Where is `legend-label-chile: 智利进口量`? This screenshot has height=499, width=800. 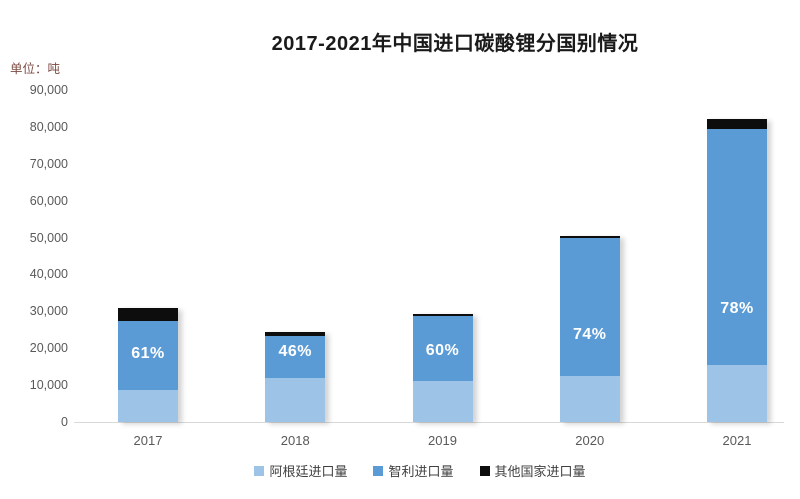 legend-label-chile: 智利进口量 is located at coordinates (421, 471).